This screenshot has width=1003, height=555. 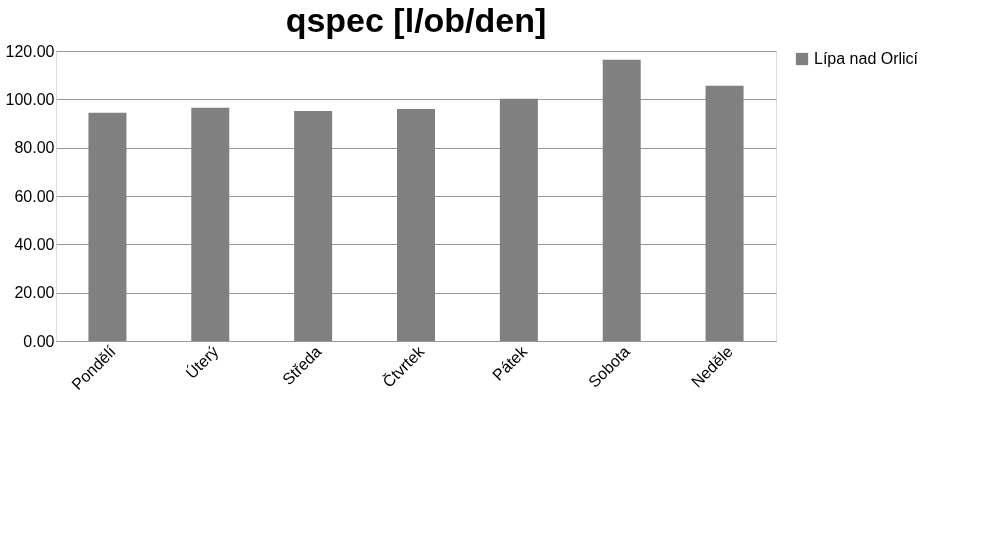 What do you see at coordinates (416, 20) in the screenshot?
I see `chart-title: qspec [l/ob/den]` at bounding box center [416, 20].